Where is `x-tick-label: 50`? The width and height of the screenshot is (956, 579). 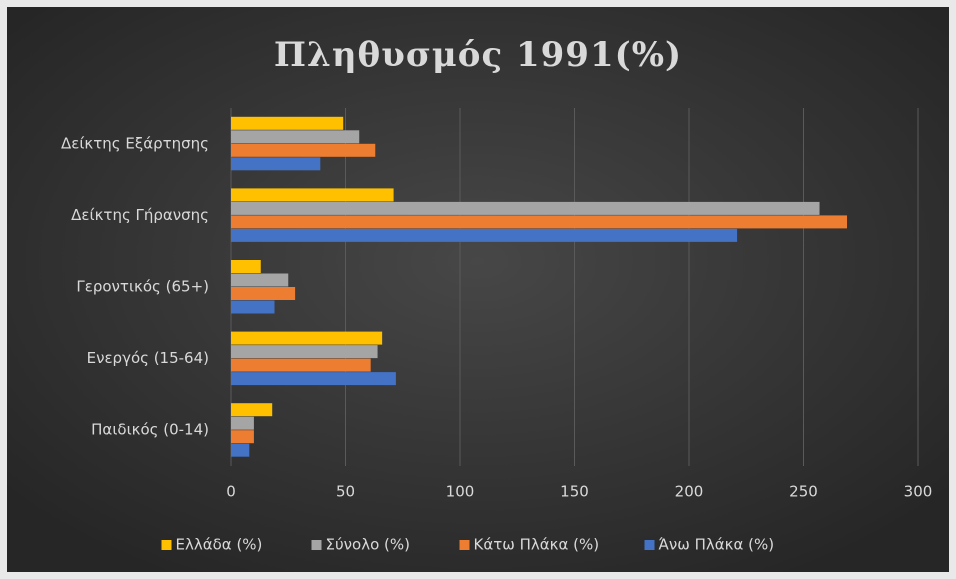
x-tick-label: 50 is located at coordinates (345, 492).